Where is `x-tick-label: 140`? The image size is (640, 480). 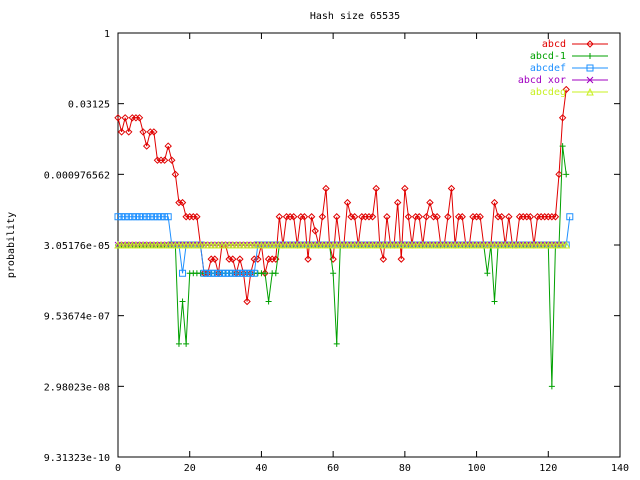 x-tick-label: 140 is located at coordinates (620, 468).